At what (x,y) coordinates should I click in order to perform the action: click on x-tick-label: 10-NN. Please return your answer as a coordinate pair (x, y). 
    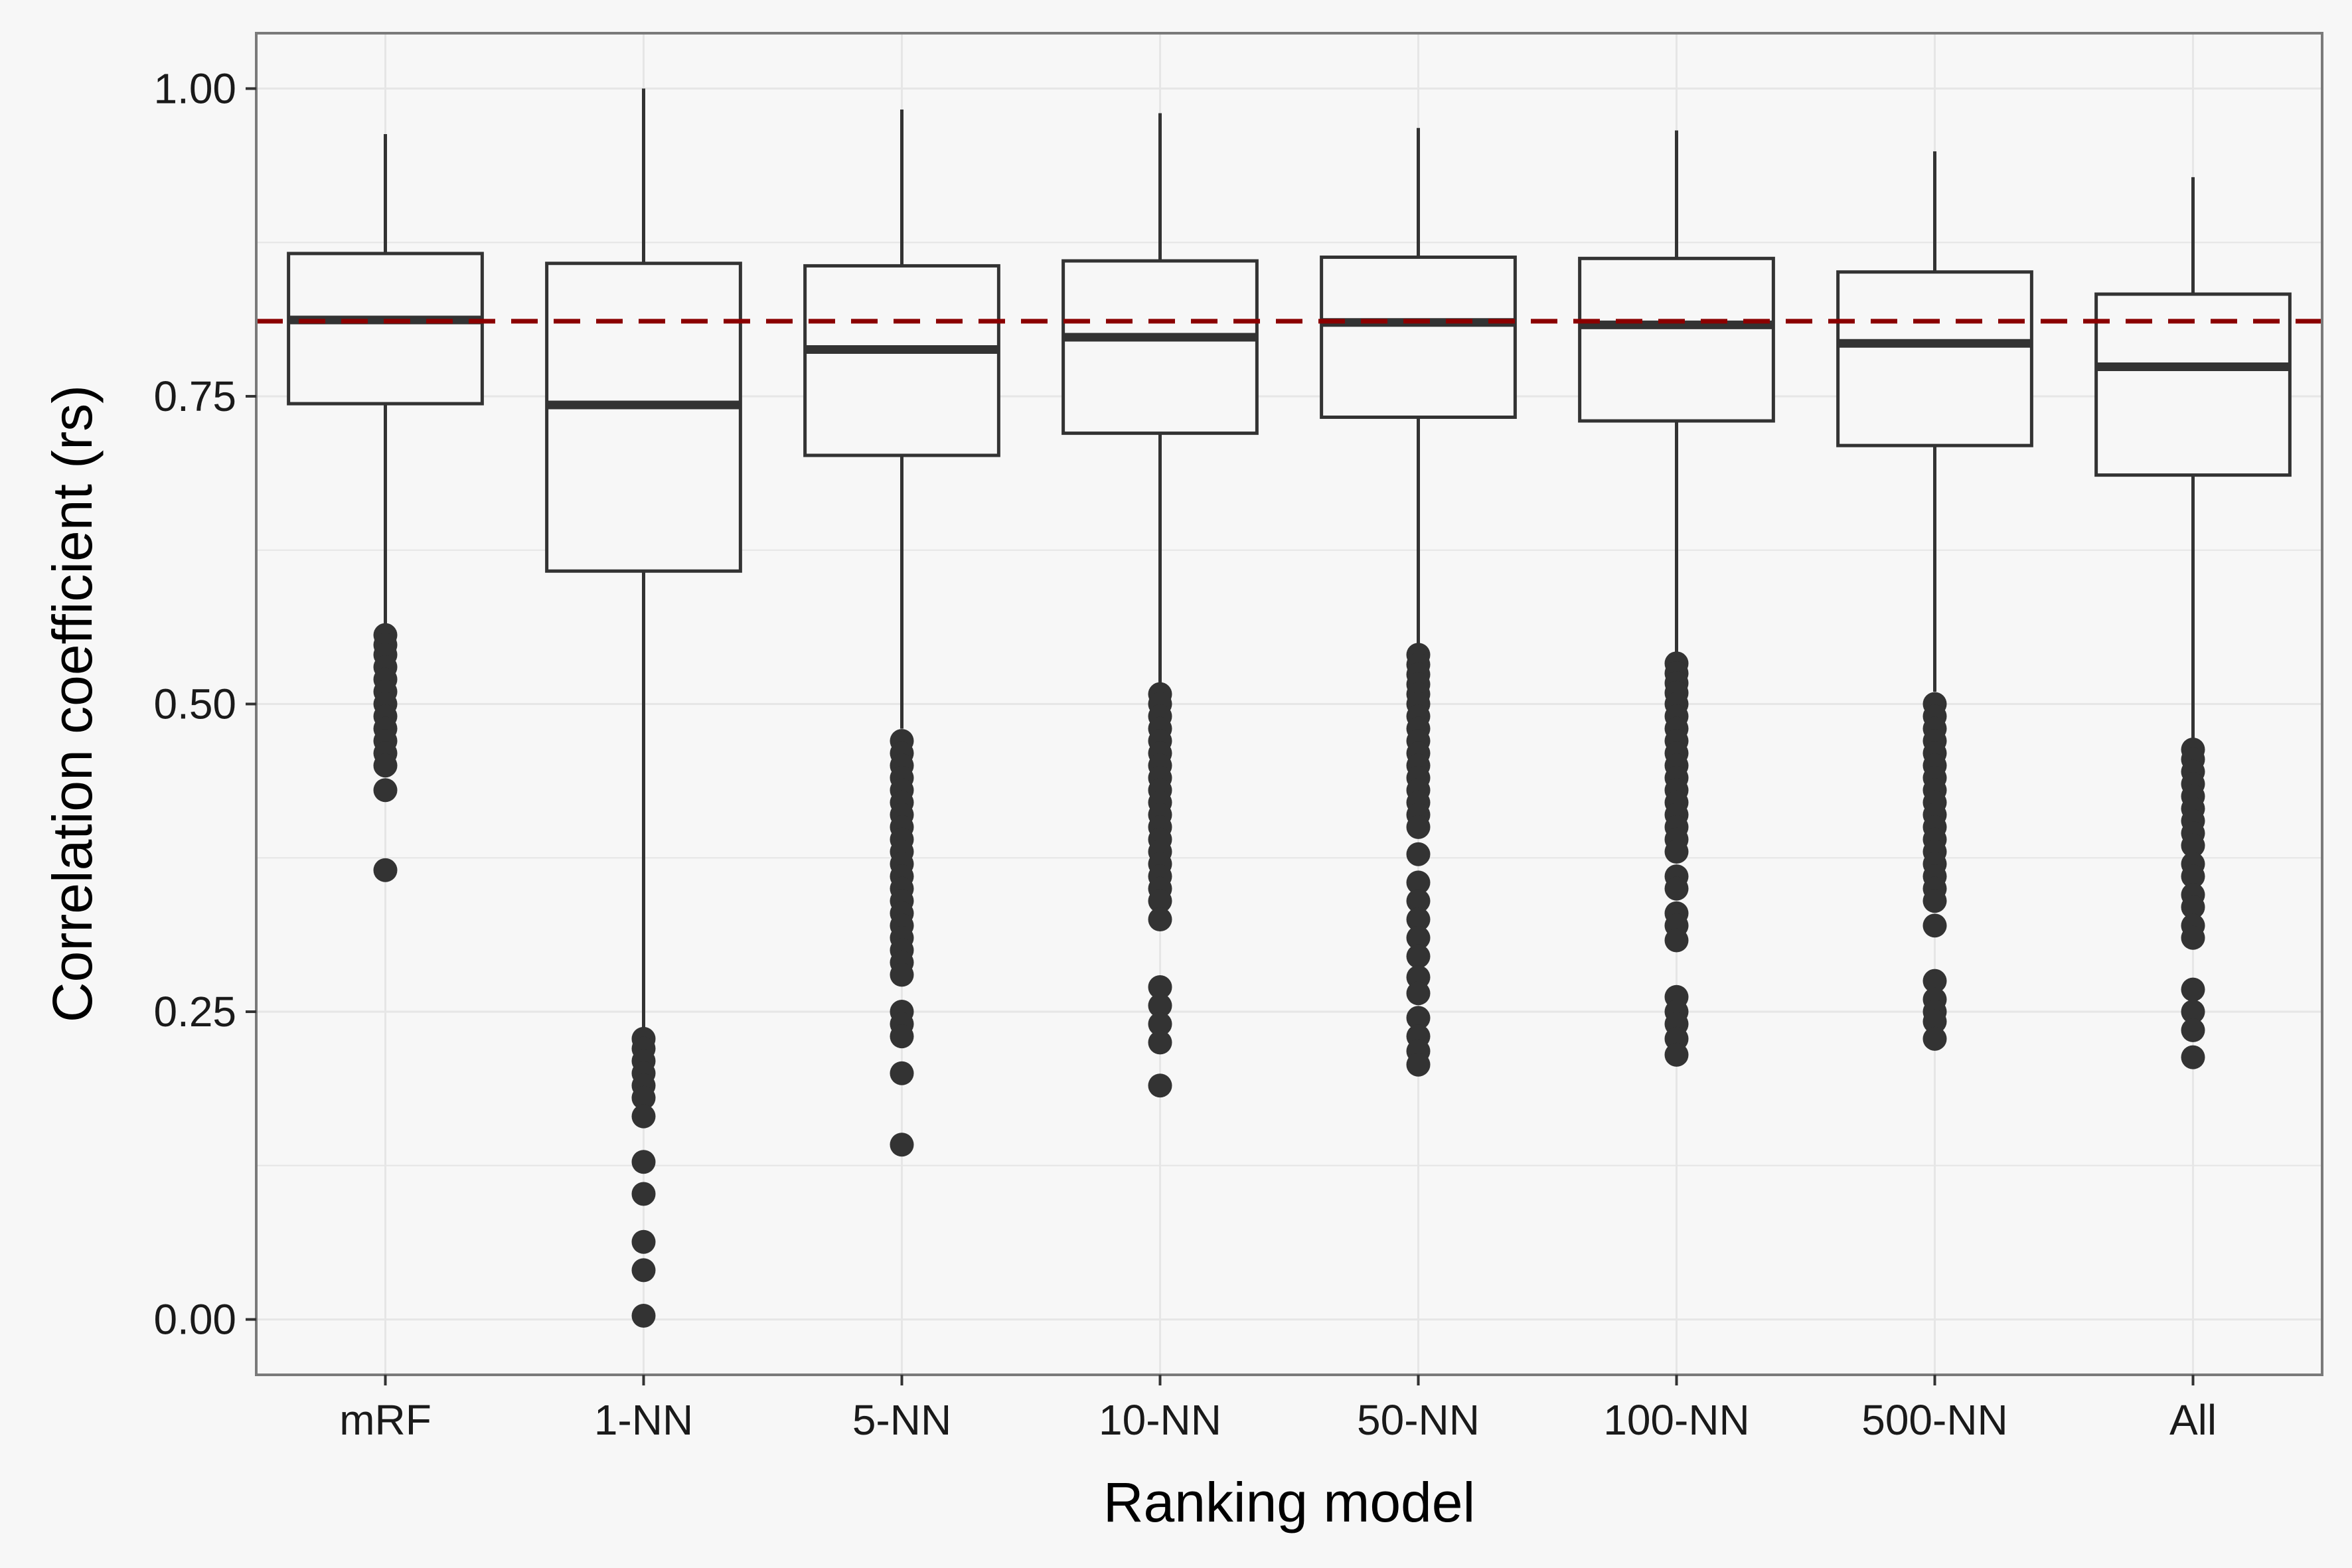
    Looking at the image, I should click on (1160, 1420).